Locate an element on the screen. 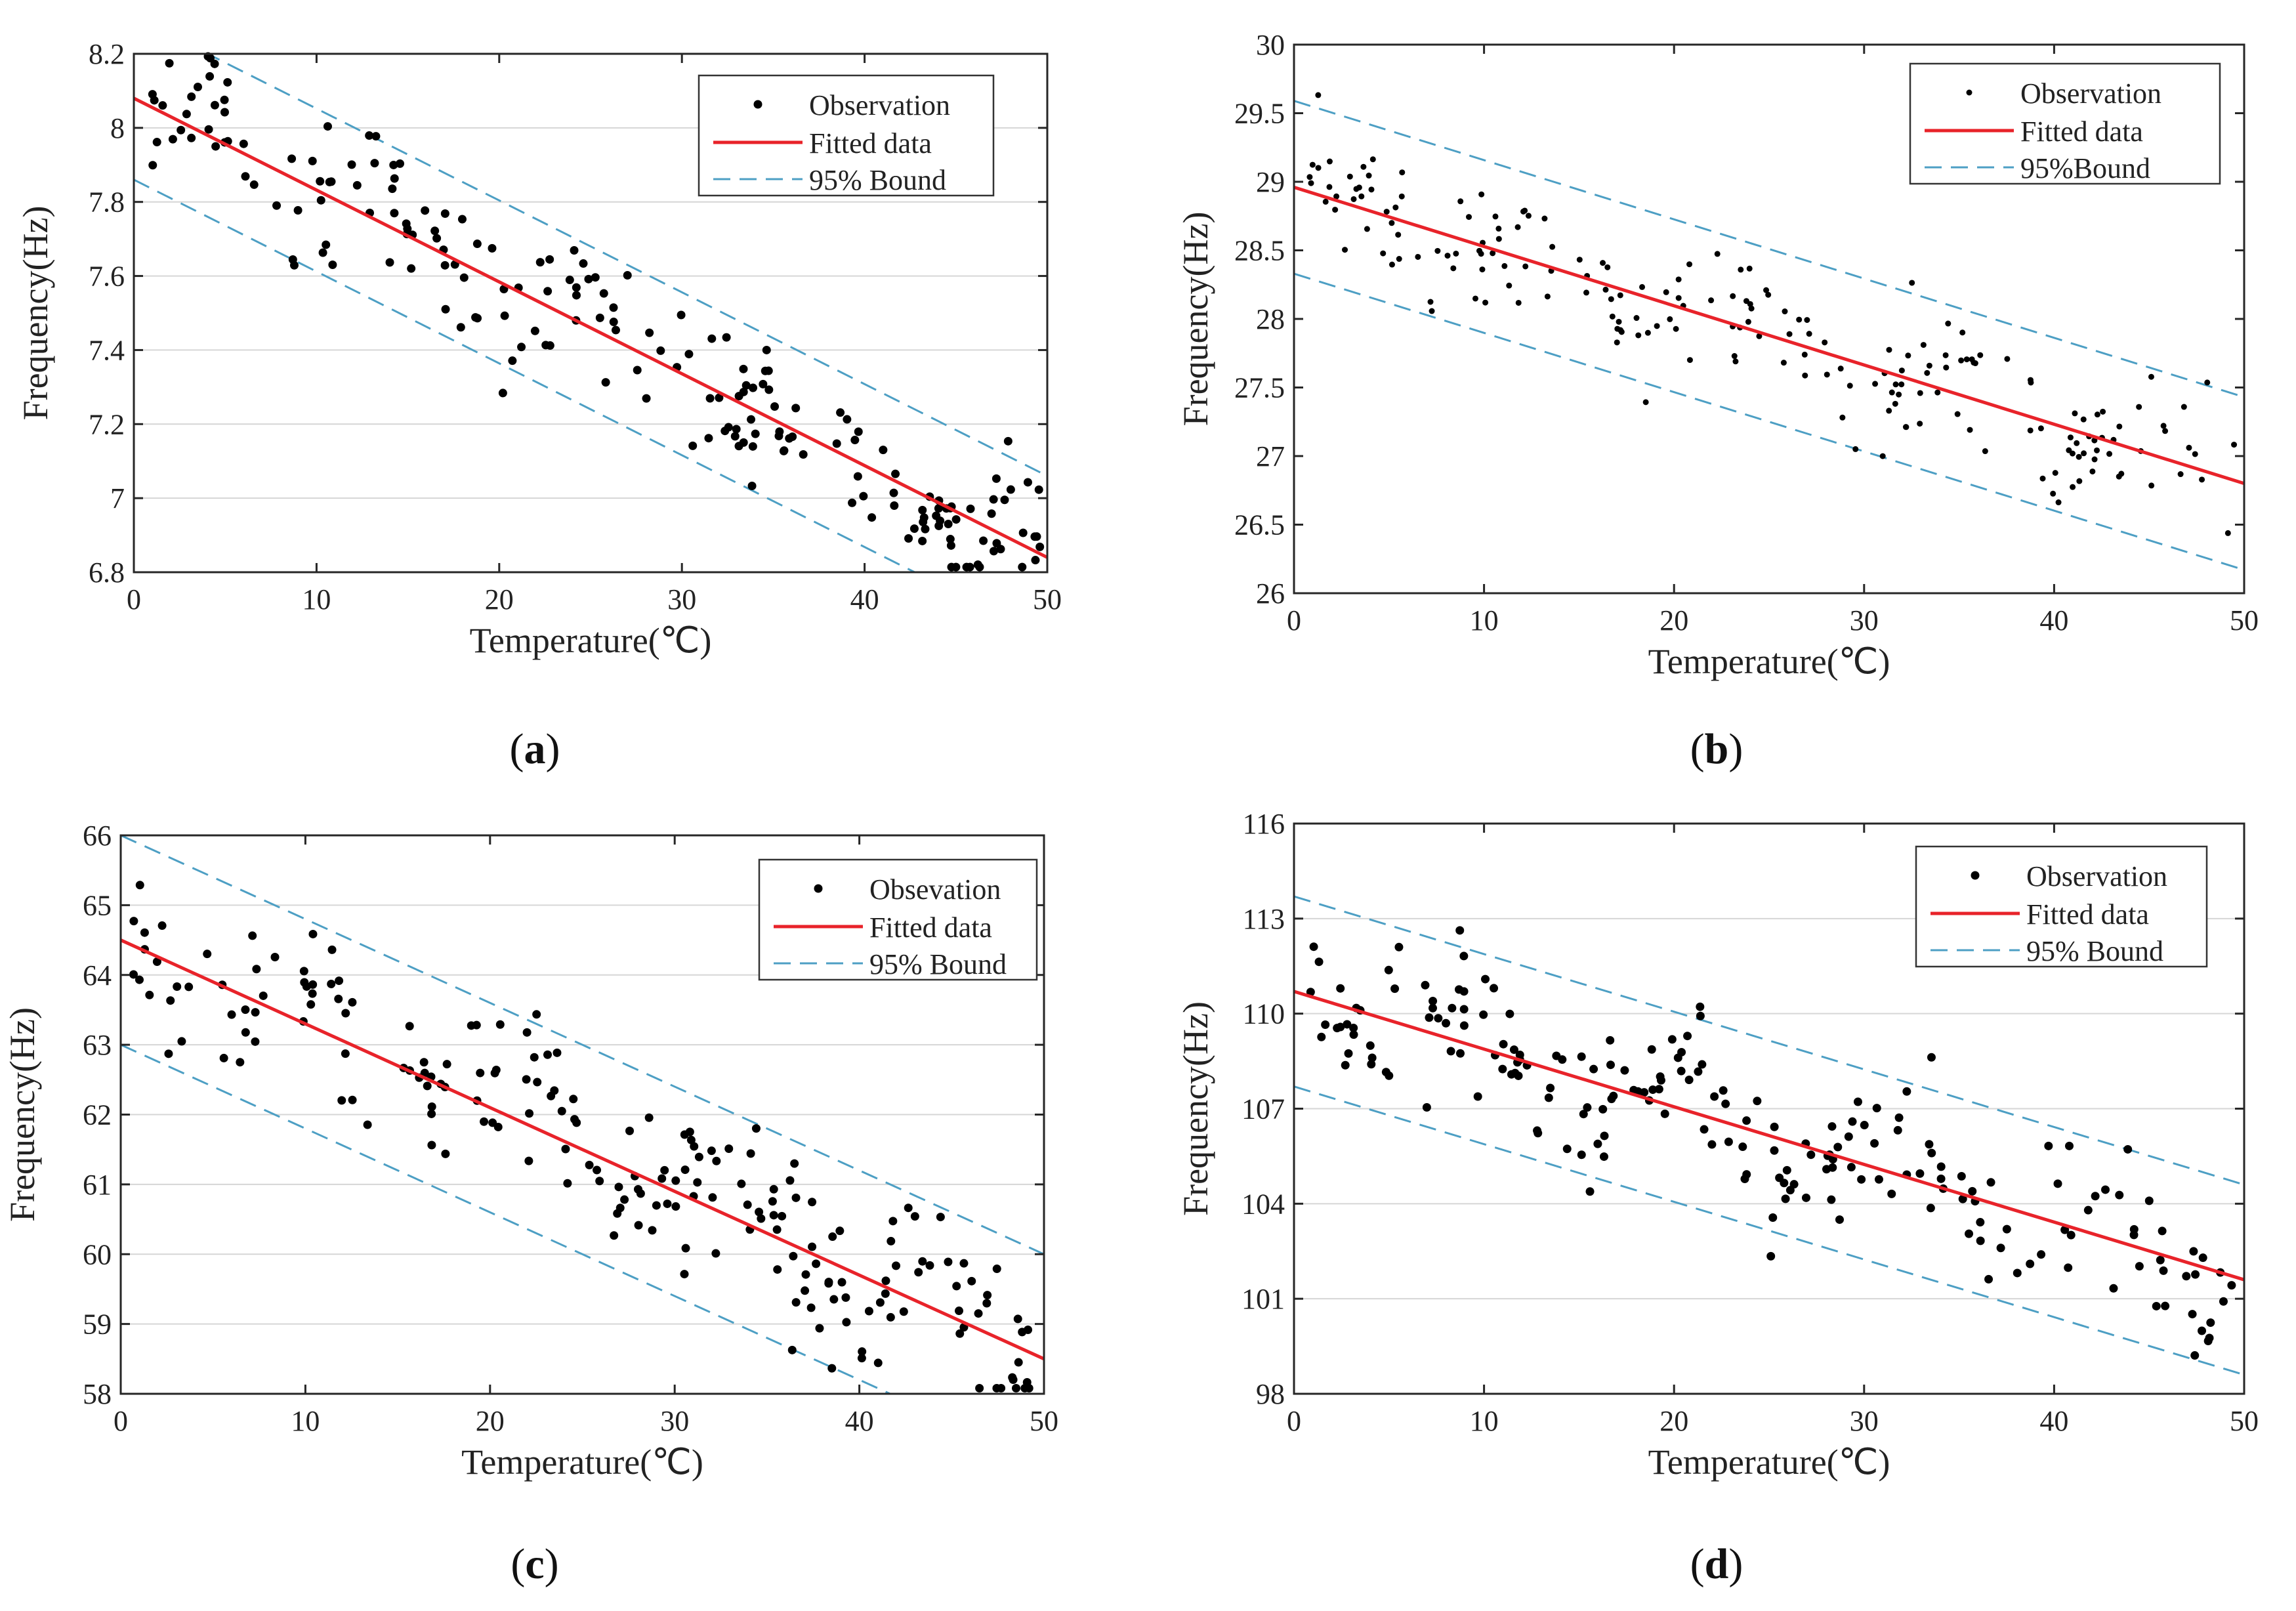 The height and width of the screenshot is (1611, 2296). x-tick-label: 0 is located at coordinates (134, 599).